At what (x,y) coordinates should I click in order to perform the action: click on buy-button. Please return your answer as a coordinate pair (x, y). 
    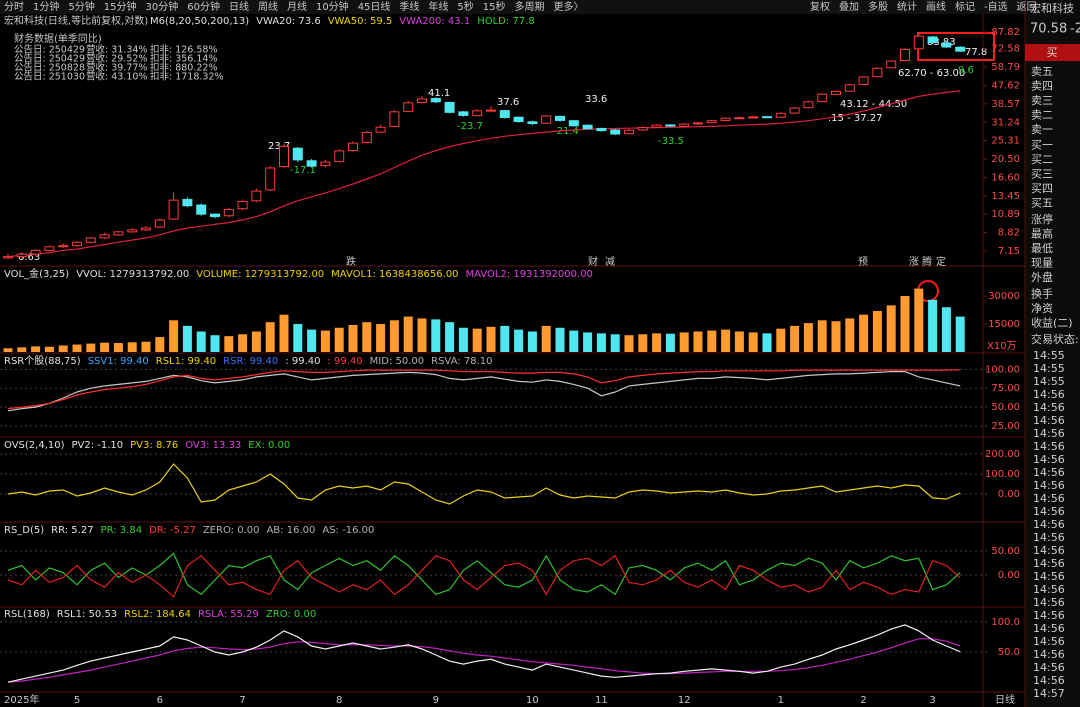
    Looking at the image, I should click on (1052, 52).